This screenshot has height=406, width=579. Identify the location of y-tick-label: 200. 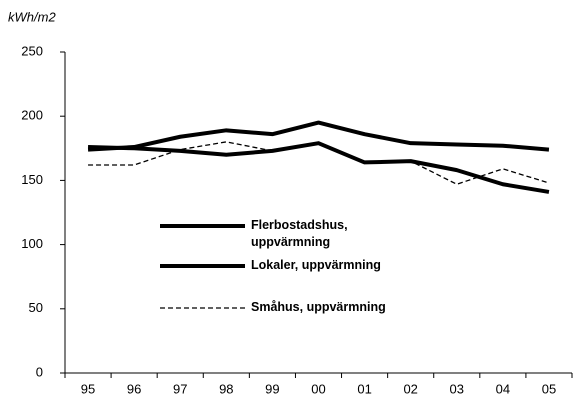
(32, 115).